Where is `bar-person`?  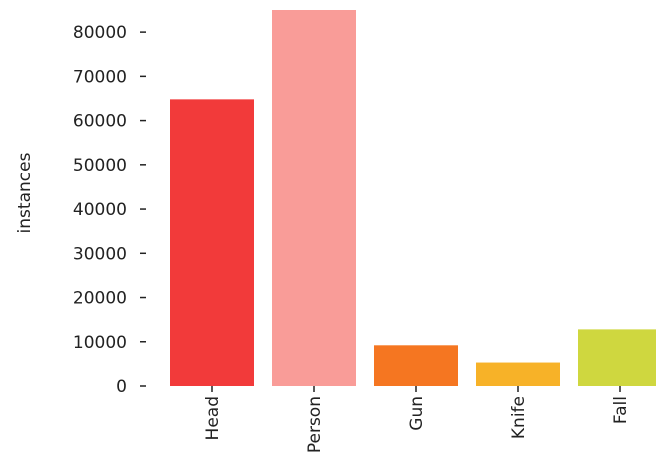 bar-person is located at coordinates (314, 198).